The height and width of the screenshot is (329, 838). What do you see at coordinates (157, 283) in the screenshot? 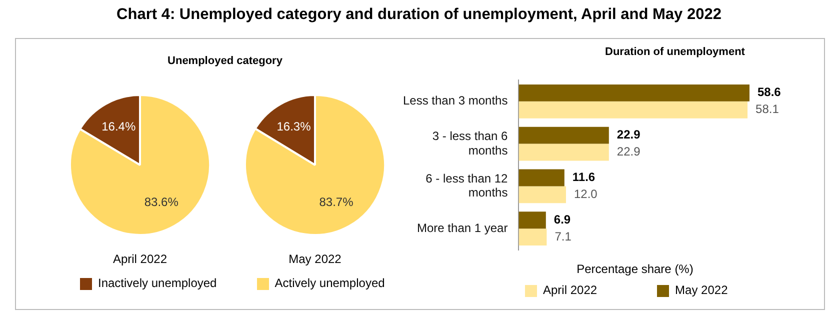
I see `legend-label: Inactively unemployed` at bounding box center [157, 283].